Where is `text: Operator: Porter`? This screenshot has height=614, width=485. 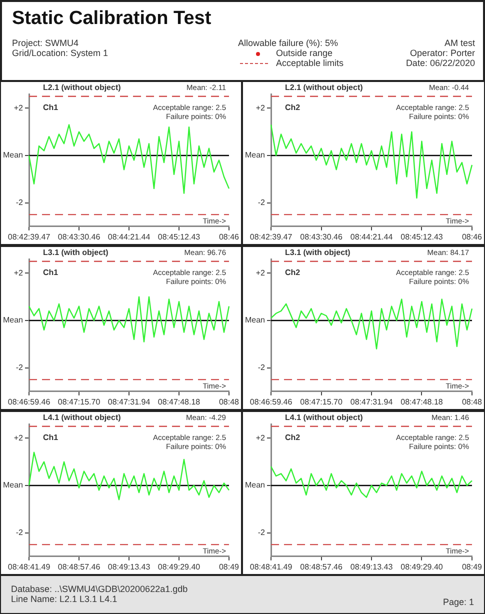
text: Operator: Porter is located at coordinates (441, 53).